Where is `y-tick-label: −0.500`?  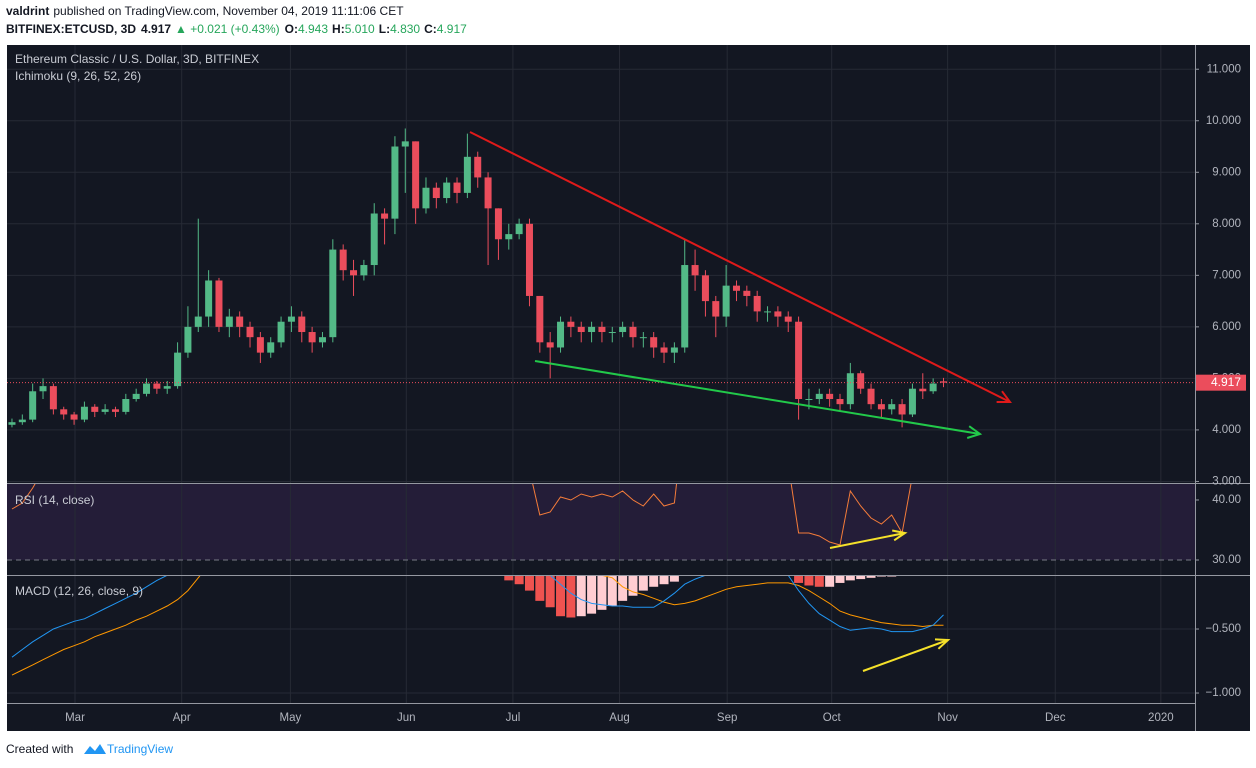 y-tick-label: −0.500 is located at coordinates (1224, 629).